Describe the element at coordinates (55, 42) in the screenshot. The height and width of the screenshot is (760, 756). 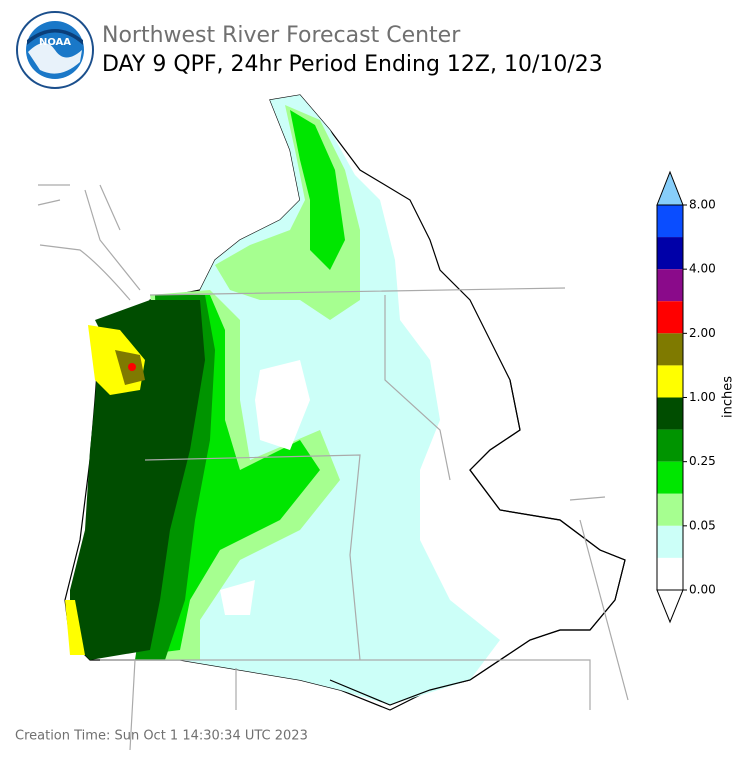
I see `svg-text: NOAA` at that location.